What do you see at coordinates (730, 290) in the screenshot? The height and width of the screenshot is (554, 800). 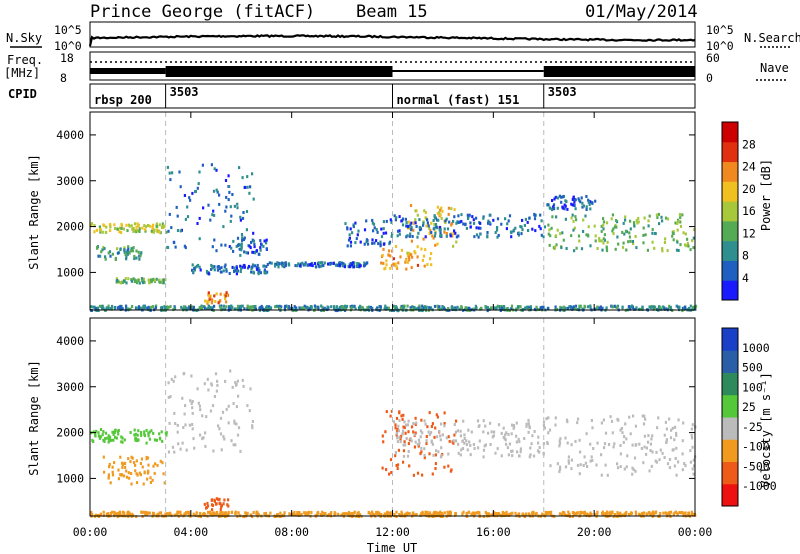 I see `colorbar-swatch` at bounding box center [730, 290].